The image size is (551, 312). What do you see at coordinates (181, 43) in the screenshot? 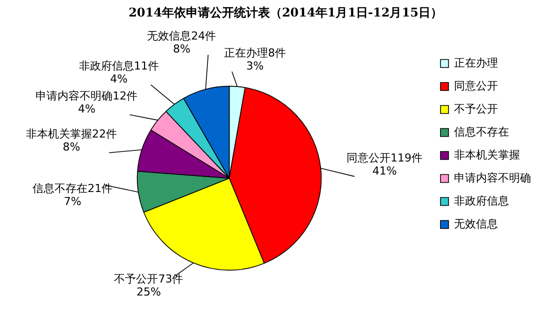
I see `data-label: 无效信息24件 8%` at bounding box center [181, 43].